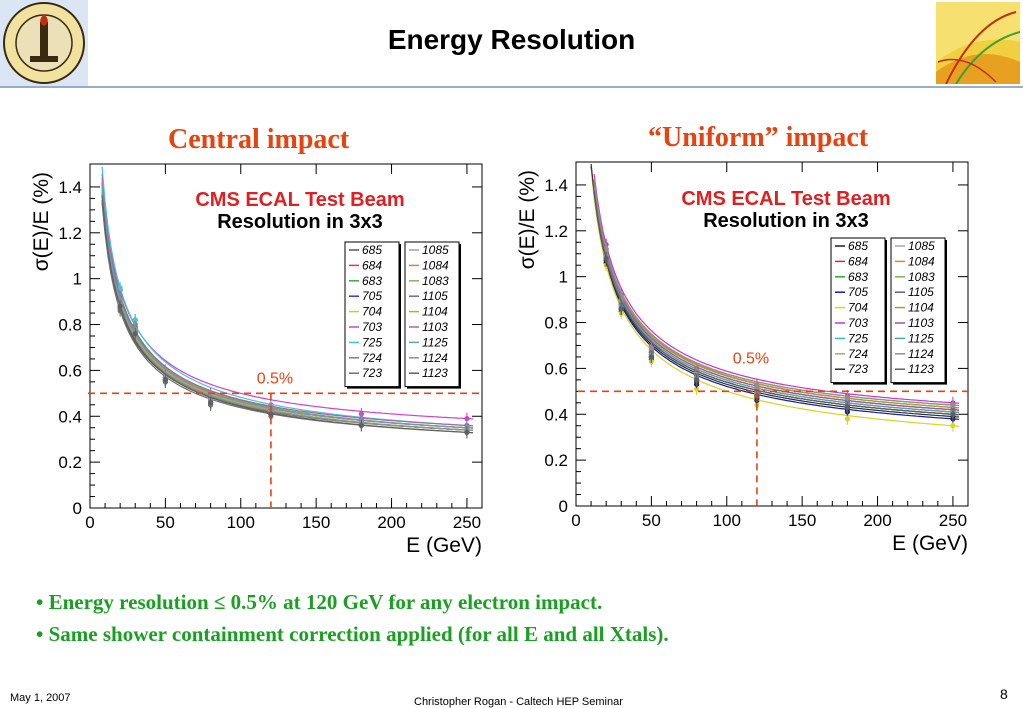 This screenshot has width=1023, height=708. What do you see at coordinates (435, 358) in the screenshot?
I see `legend-label: 1124` at bounding box center [435, 358].